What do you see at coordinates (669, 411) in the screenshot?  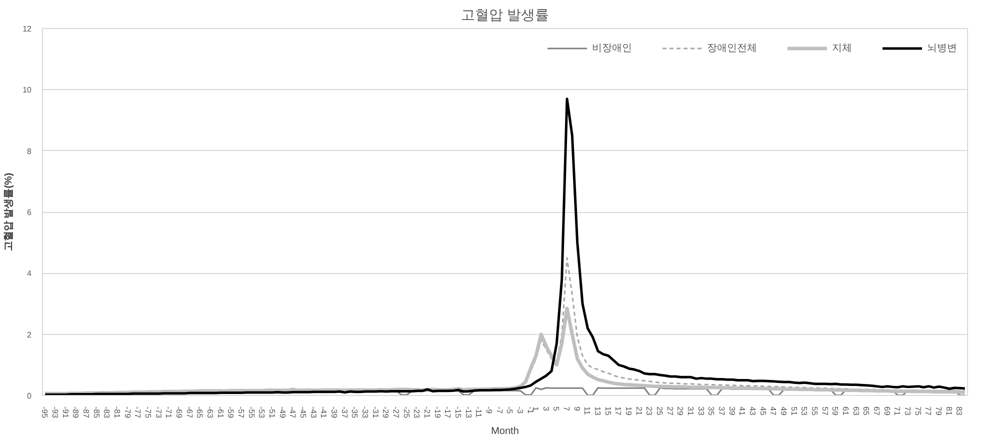 I see `x-tick-label: 27` at bounding box center [669, 411].